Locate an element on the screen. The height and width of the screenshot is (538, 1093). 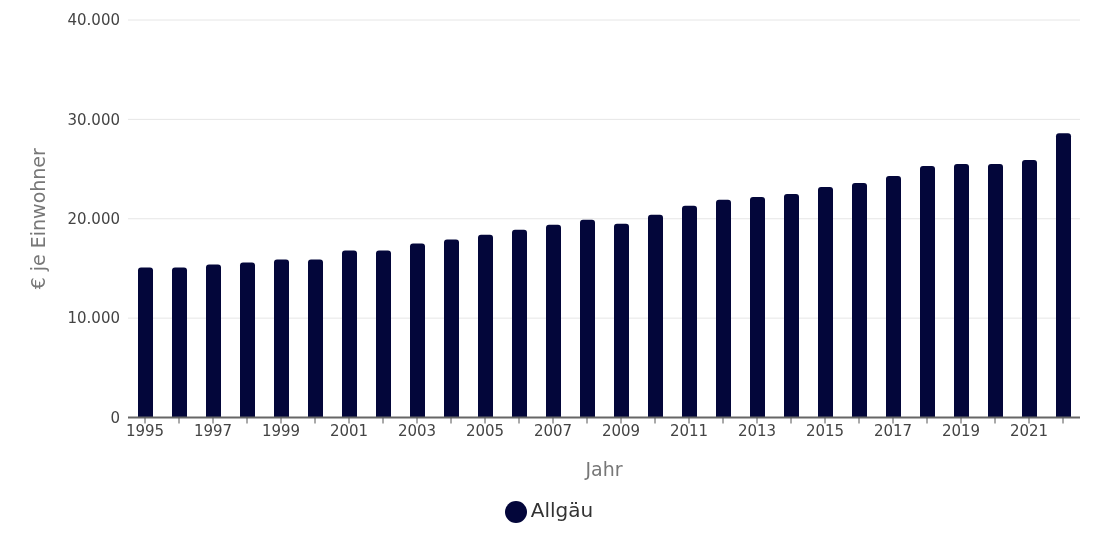
y-tick-label: 10.000 is located at coordinates (93, 318).